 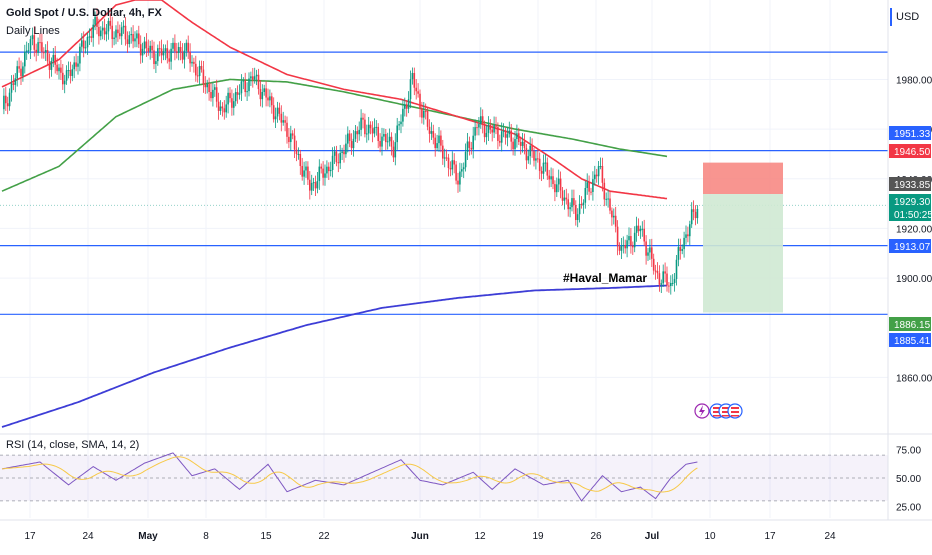 What do you see at coordinates (605, 278) in the screenshot?
I see `annotation-text: #Haval_Mamar` at bounding box center [605, 278].